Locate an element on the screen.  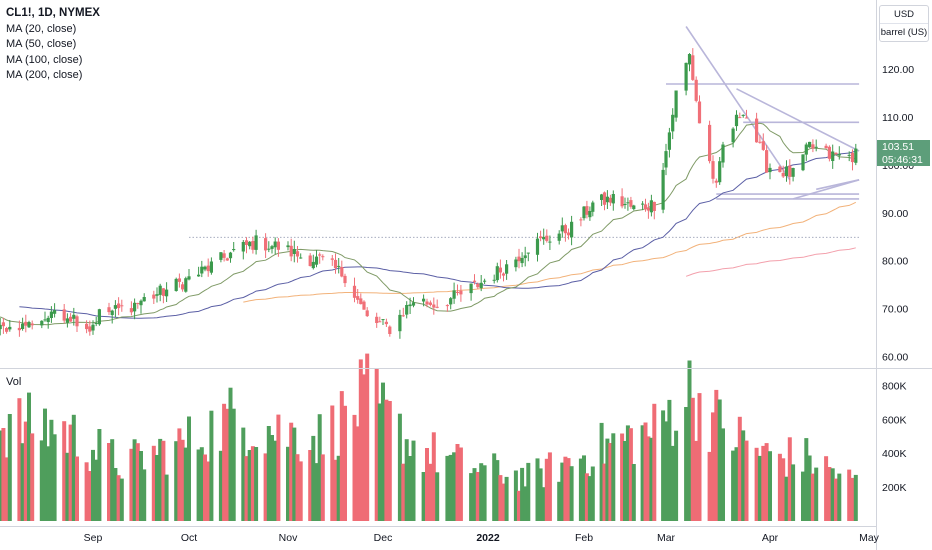
legend-ma-100: MA (100, close) is located at coordinates (44, 59).